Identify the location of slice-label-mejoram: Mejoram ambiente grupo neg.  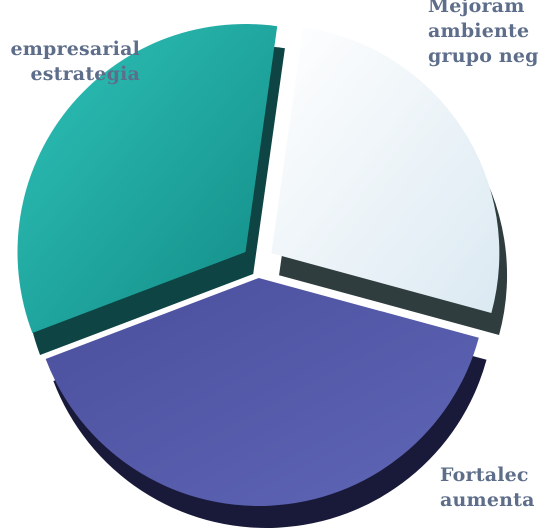
(483, 34).